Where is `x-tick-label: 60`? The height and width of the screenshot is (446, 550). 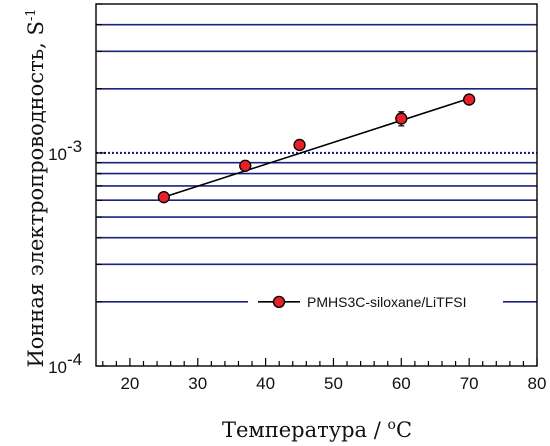
x-tick-label: 60 is located at coordinates (401, 383).